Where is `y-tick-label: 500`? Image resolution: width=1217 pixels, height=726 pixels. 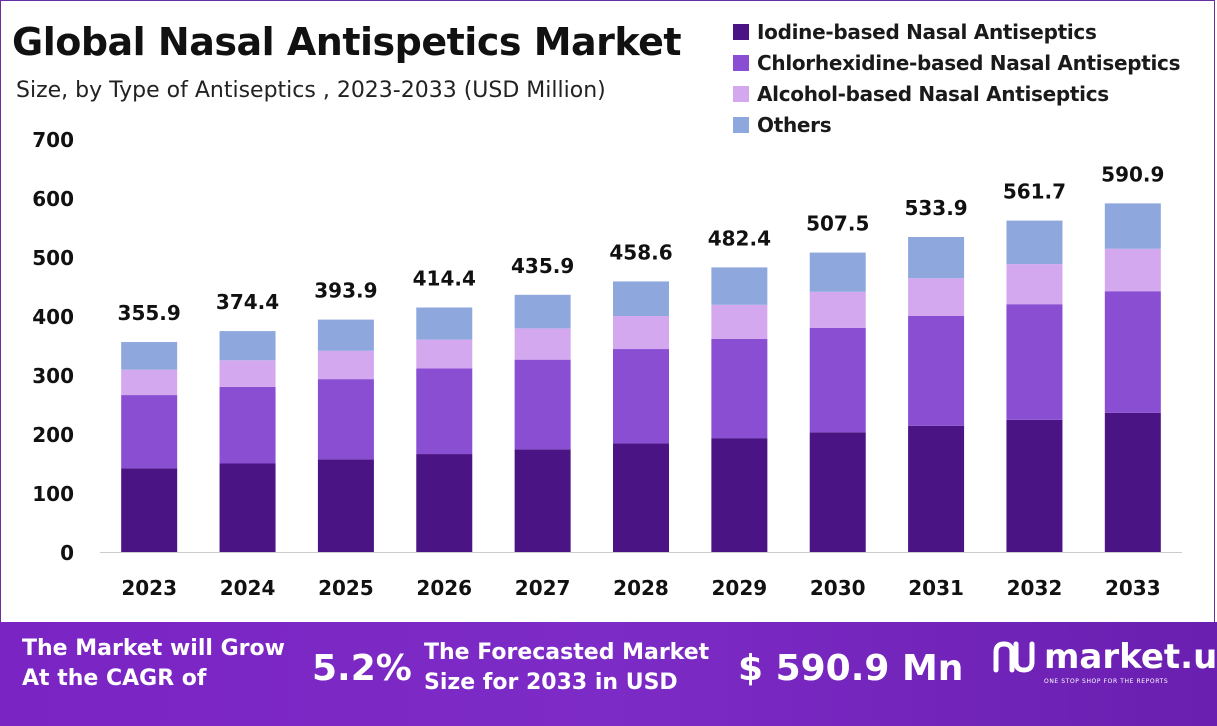 y-tick-label: 500 is located at coordinates (53, 258).